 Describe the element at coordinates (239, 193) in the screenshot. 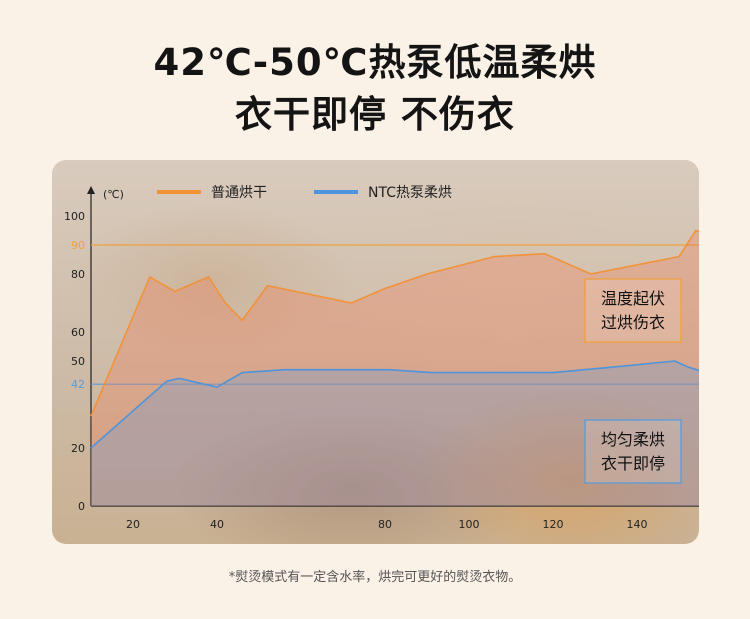

I see `legend-label: 普通烘干` at that location.